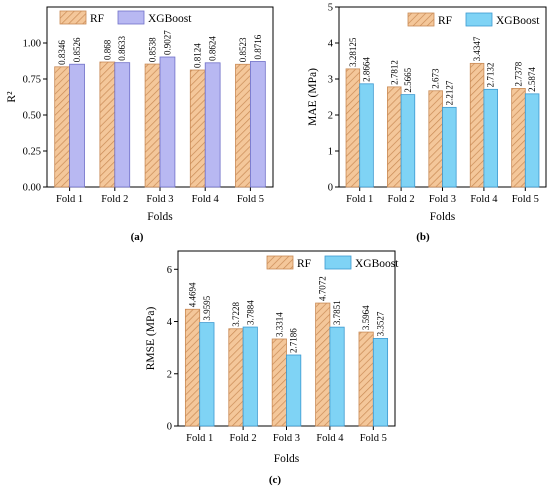 The image size is (550, 489). Describe the element at coordinates (169, 270) in the screenshot. I see `y-tick-label: 6` at that location.